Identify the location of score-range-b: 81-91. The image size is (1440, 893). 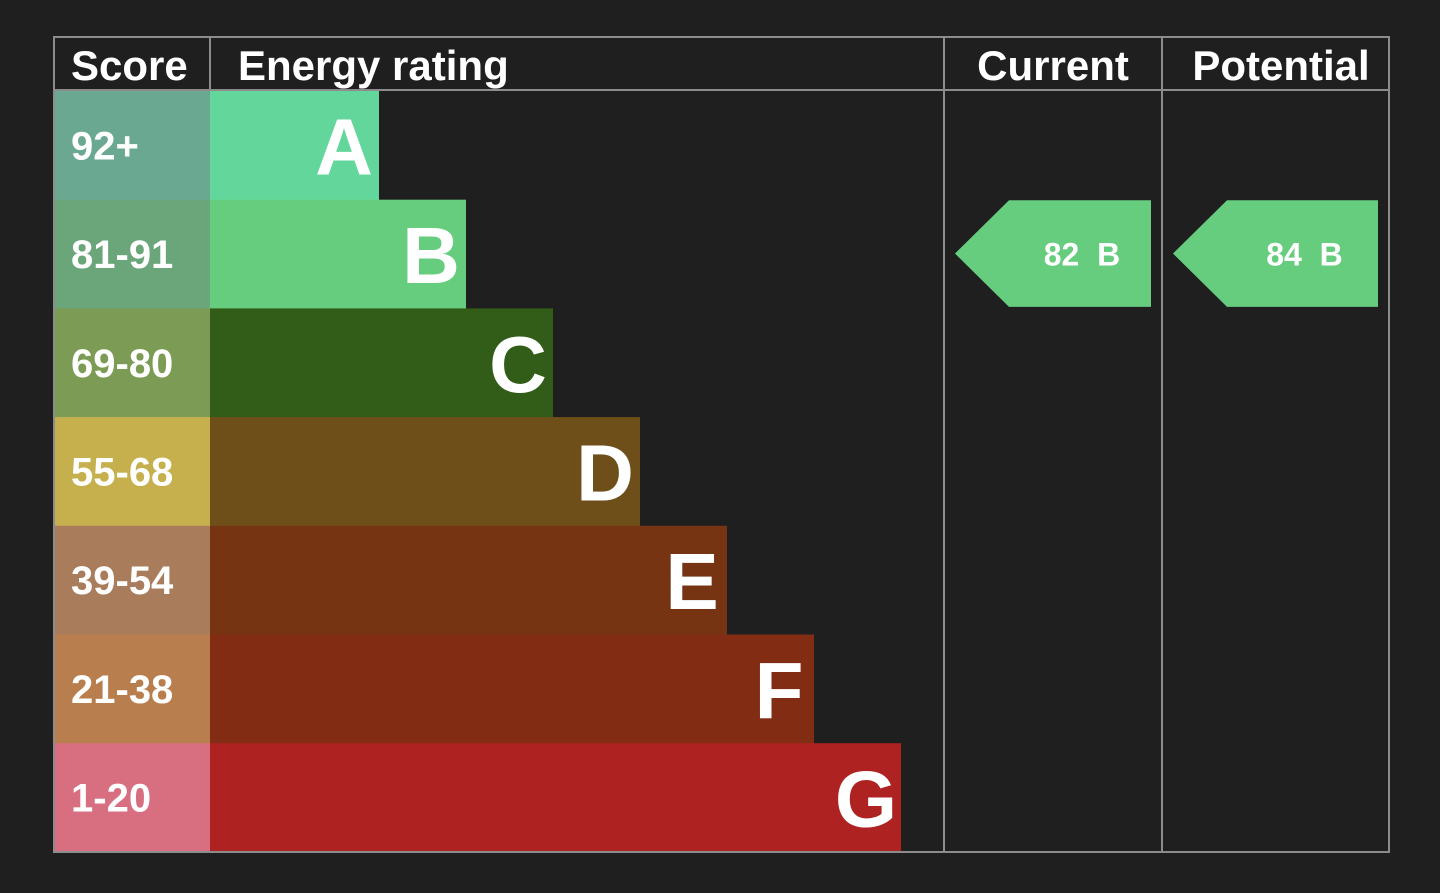
(122, 255).